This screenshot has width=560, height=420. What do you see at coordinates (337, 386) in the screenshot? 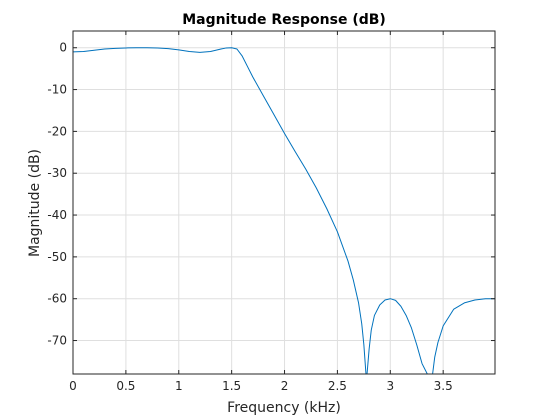
I see `x-tick-label: 2.5` at bounding box center [337, 386].